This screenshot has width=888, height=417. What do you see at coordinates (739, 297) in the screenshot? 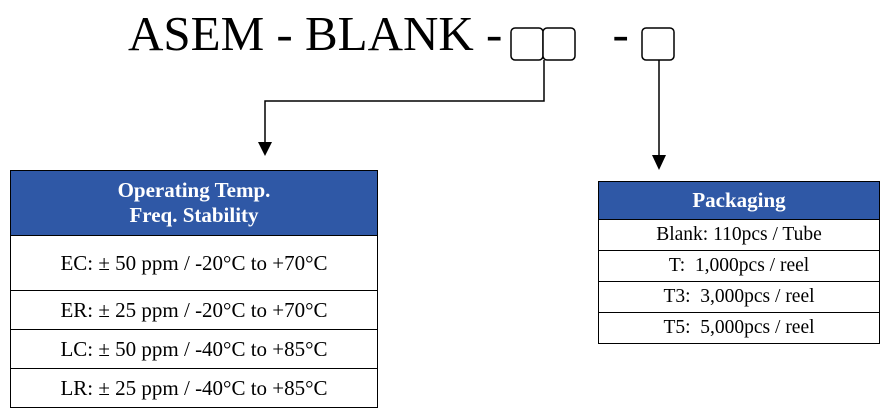
I see `pack-row-t3: T3: 3,000pcs / reel` at bounding box center [739, 297].